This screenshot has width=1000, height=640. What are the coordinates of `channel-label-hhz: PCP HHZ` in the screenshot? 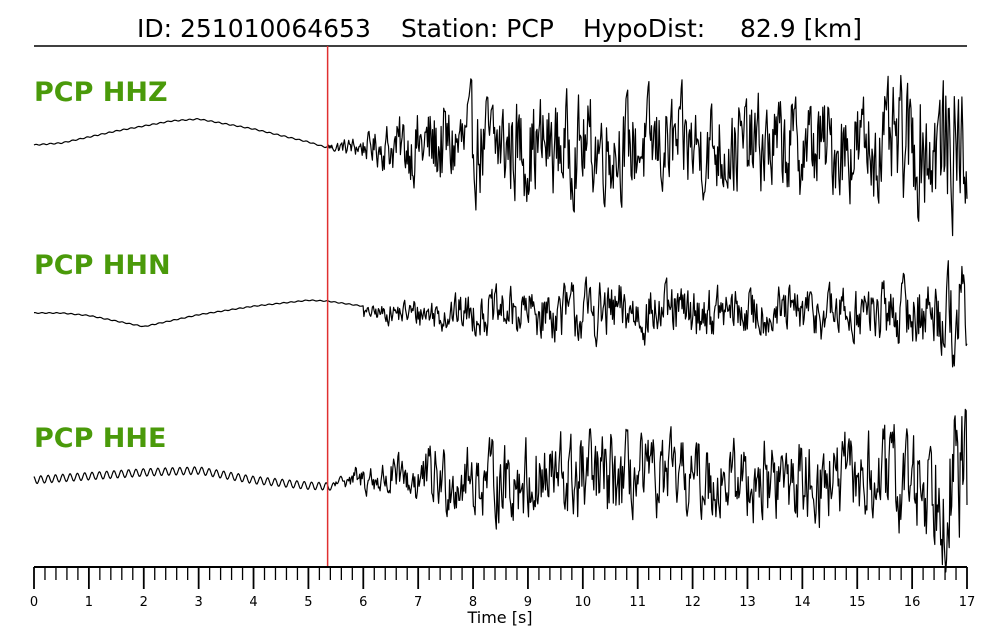 It's located at (101, 92).